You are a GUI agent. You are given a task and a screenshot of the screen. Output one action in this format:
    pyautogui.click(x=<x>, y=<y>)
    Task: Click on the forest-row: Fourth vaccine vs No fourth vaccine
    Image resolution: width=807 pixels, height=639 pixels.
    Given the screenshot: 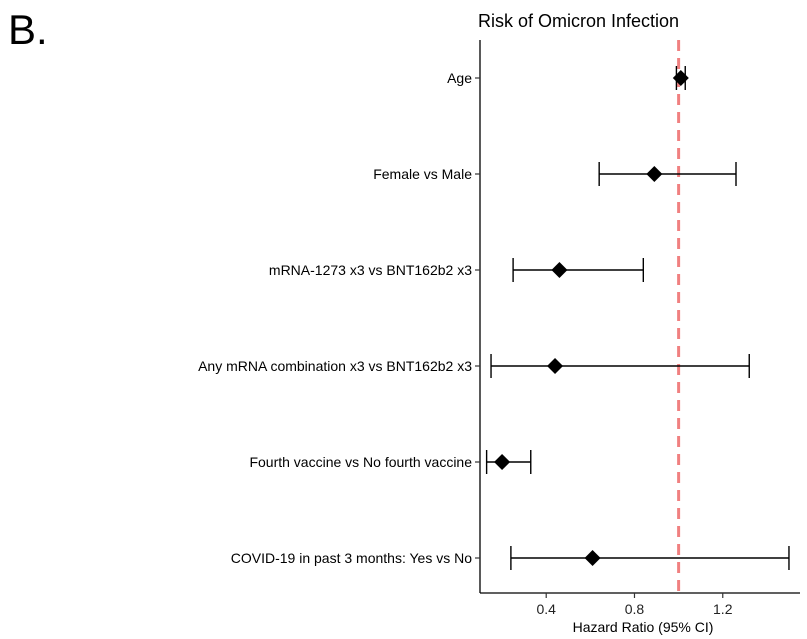 What is the action you would take?
    pyautogui.click(x=390, y=462)
    